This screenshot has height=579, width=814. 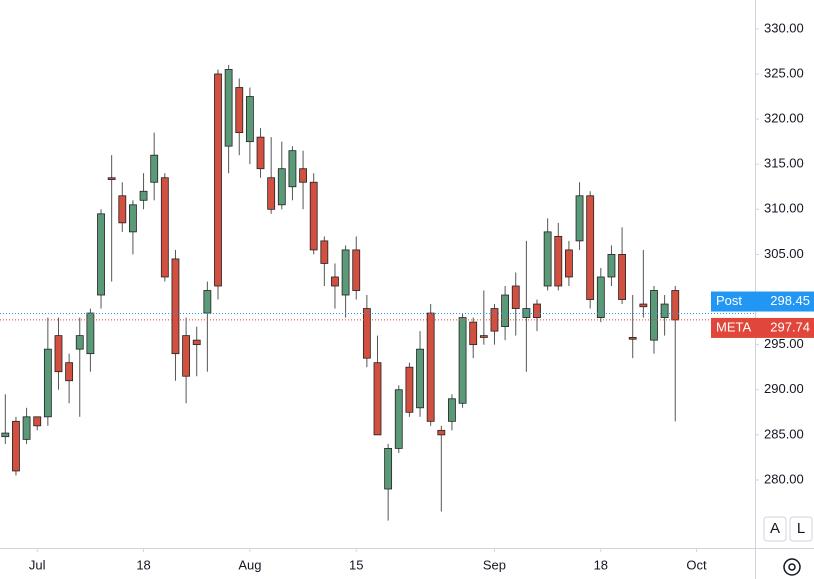 What do you see at coordinates (784, 27) in the screenshot?
I see `y-tick-label: 330.00` at bounding box center [784, 27].